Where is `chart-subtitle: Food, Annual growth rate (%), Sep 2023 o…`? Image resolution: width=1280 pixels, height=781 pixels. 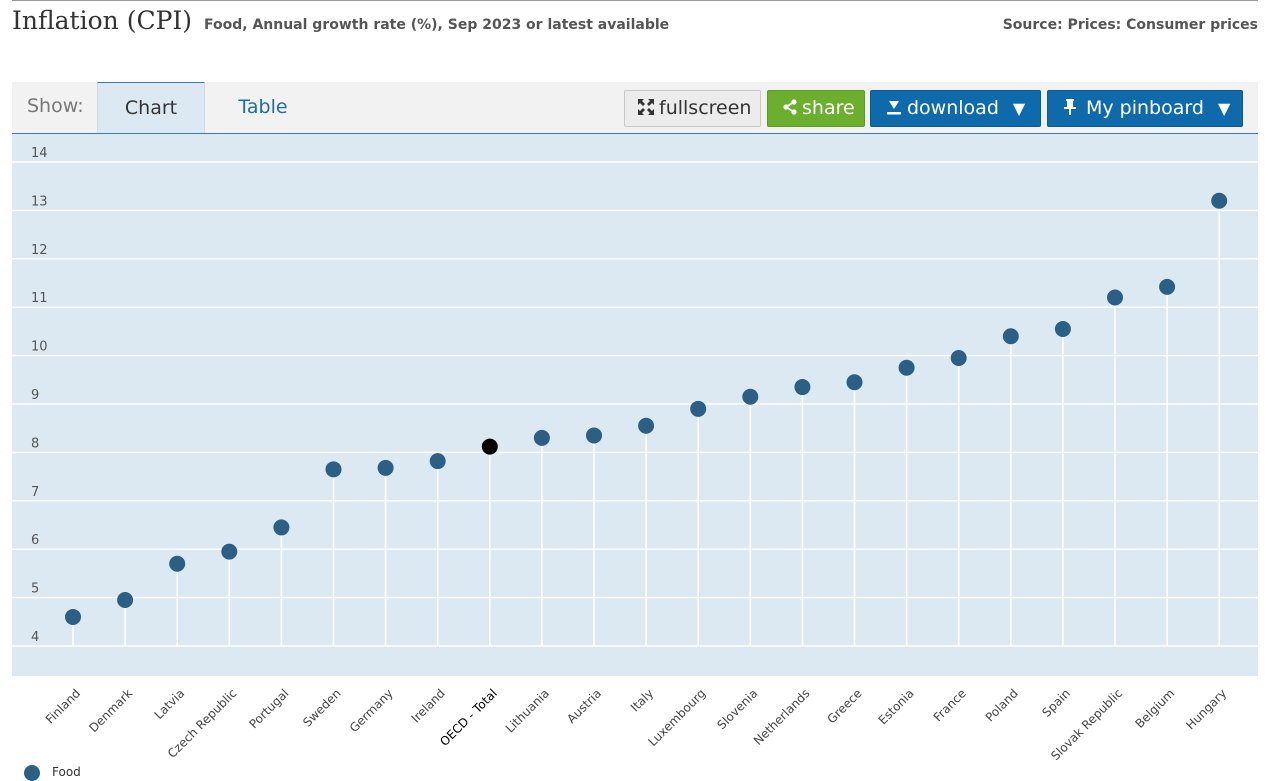 chart-subtitle: Food, Annual growth rate (%), Sep 2023 o… is located at coordinates (437, 25).